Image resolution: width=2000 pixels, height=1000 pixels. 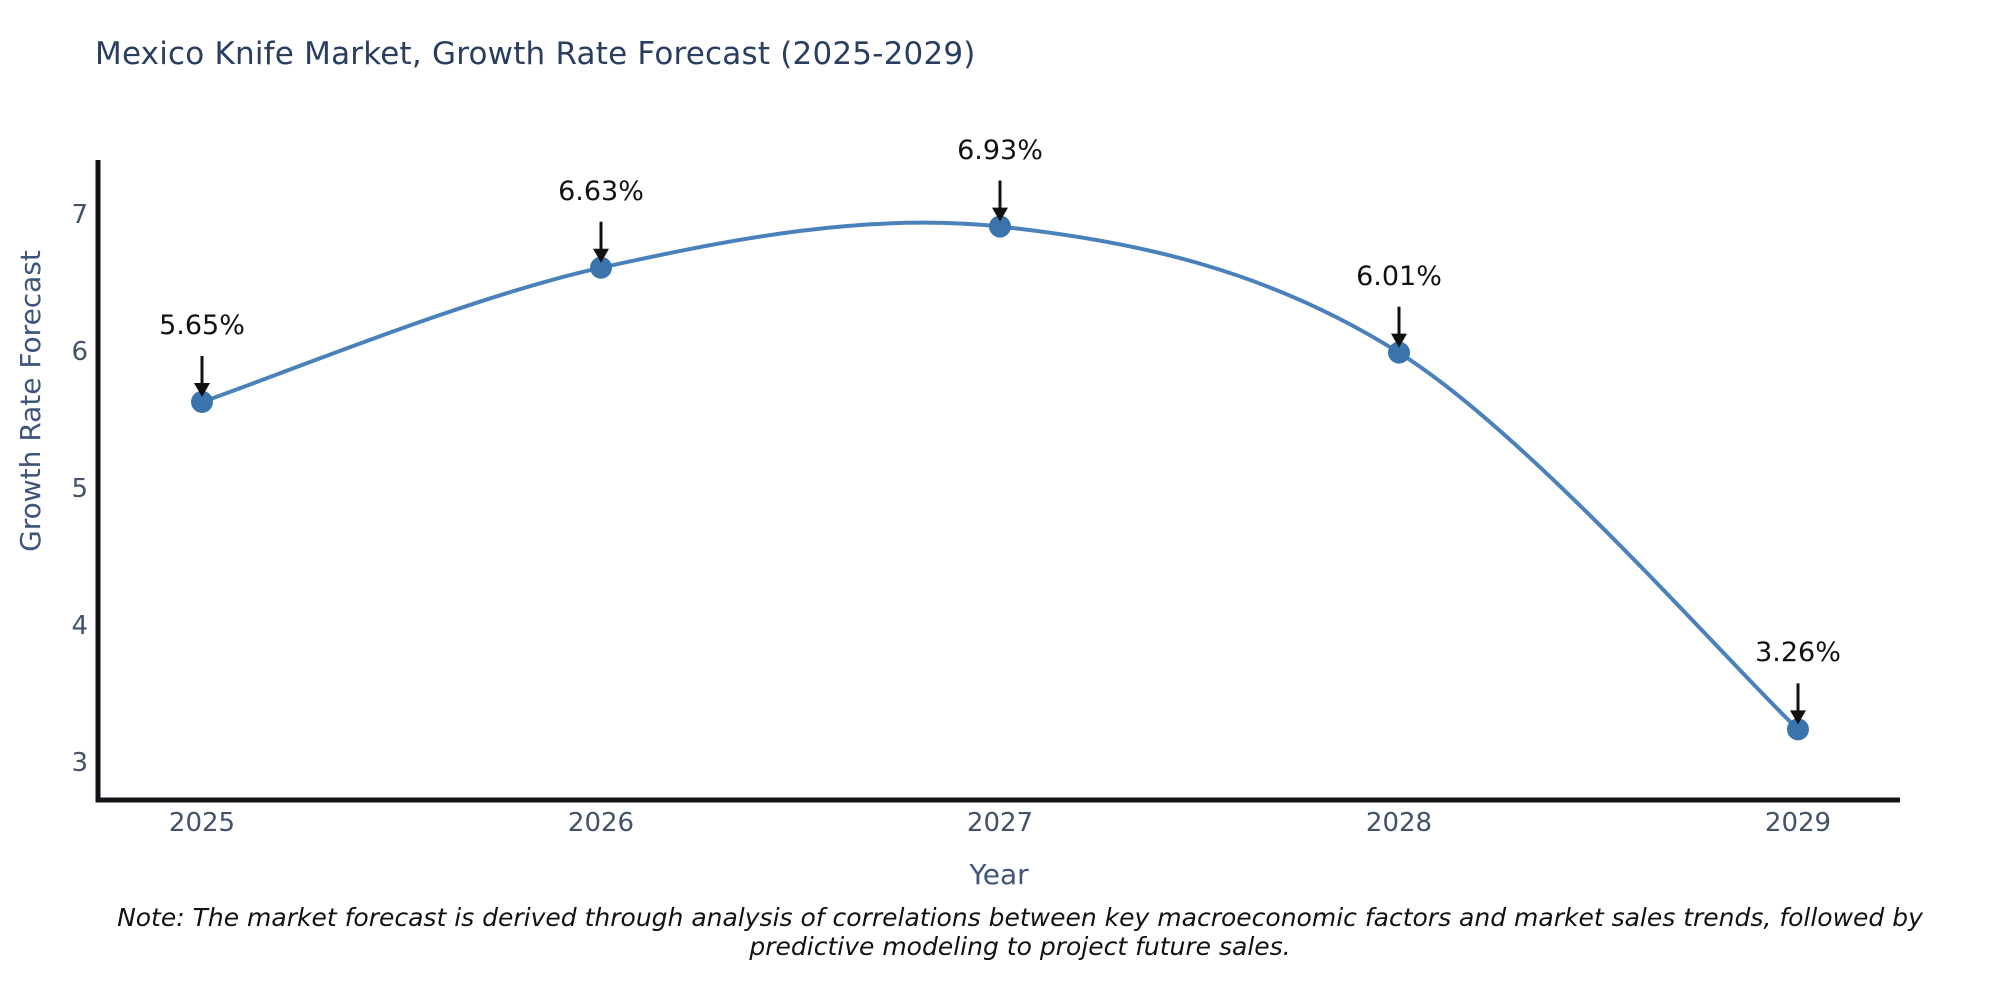 I want to click on annotation-label: 6.63%, so click(x=601, y=191).